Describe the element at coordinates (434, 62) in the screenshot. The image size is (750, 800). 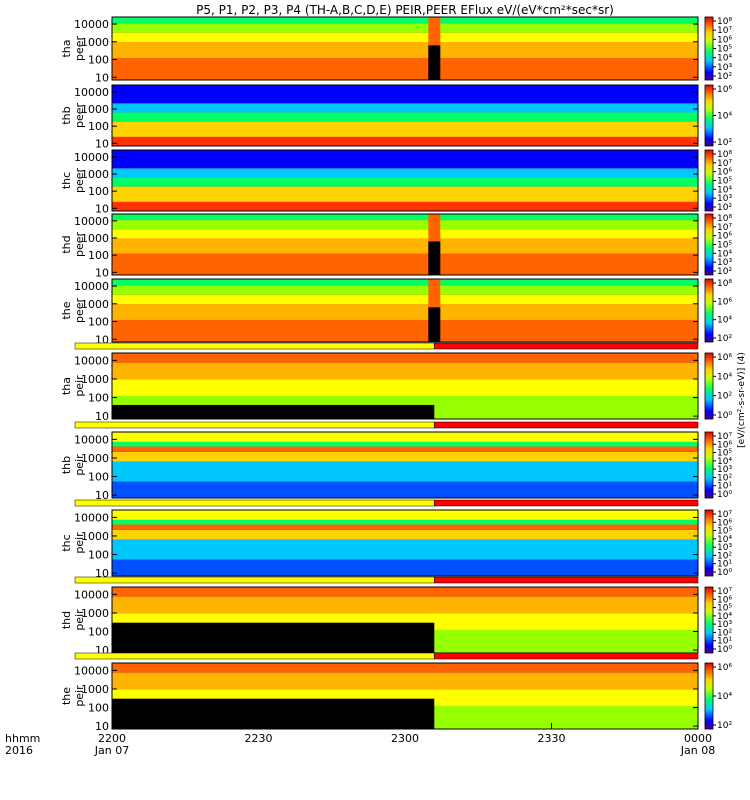
I see `data-gap-fill` at that location.